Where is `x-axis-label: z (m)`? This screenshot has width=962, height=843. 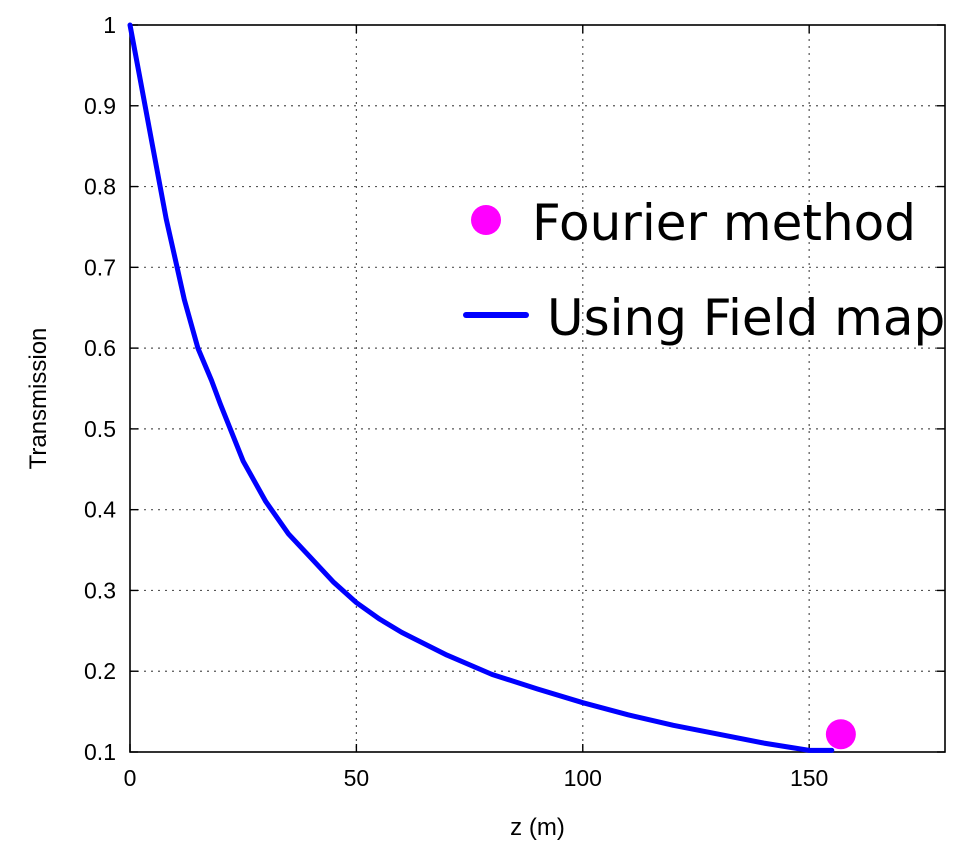
x-axis-label: z (m) is located at coordinates (537, 827).